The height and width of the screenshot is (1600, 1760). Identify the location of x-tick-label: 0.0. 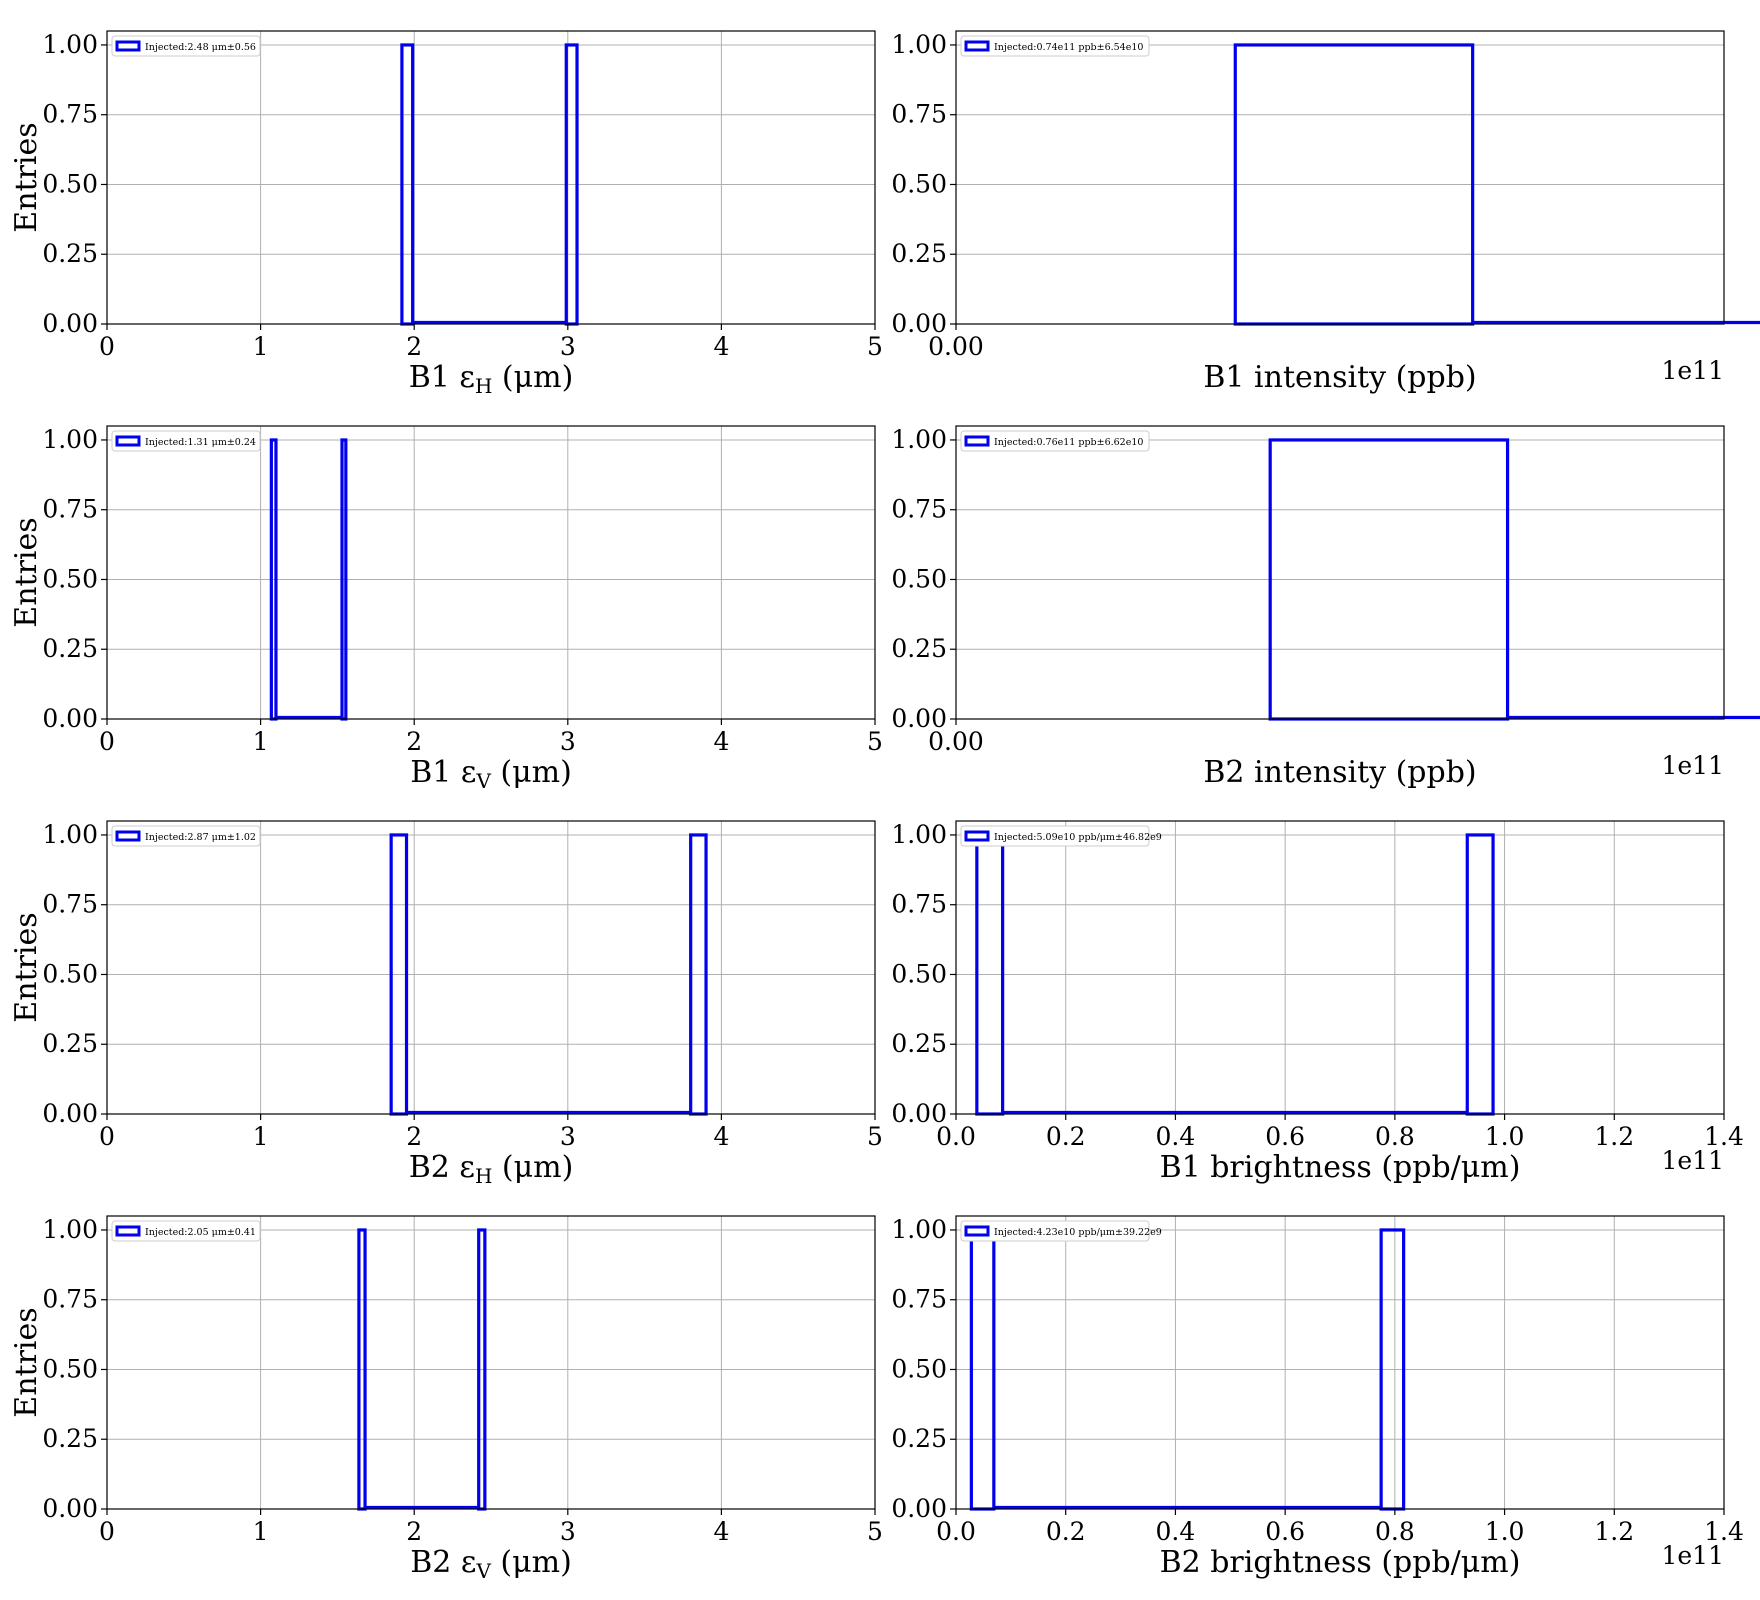
(956, 1531).